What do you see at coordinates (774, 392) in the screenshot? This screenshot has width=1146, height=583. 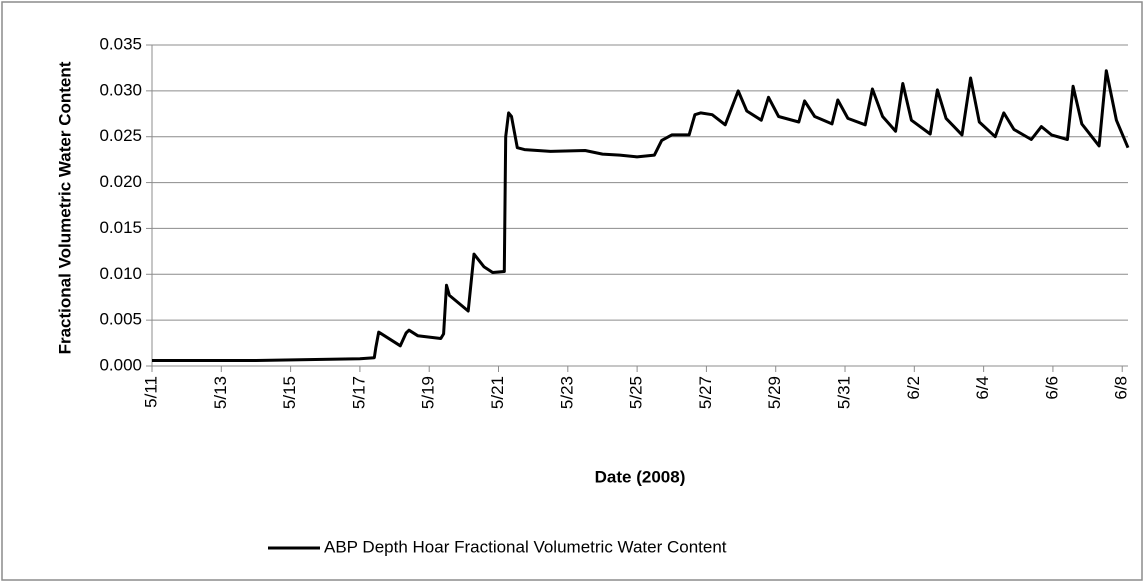 I see `x-tick-label: 5/29` at bounding box center [774, 392].